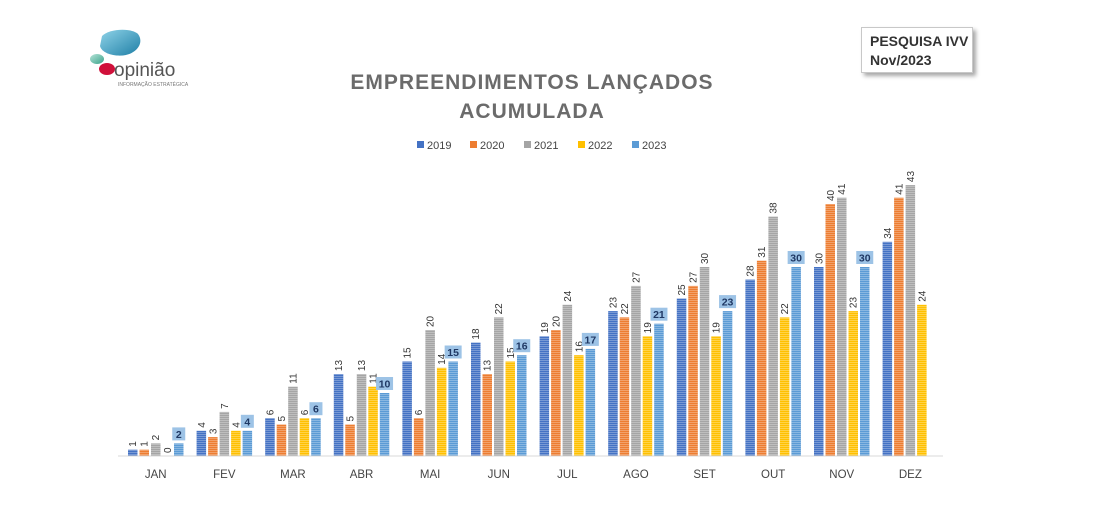 The image size is (1100, 509). I want to click on data-label-2022-NOV: 23, so click(854, 303).